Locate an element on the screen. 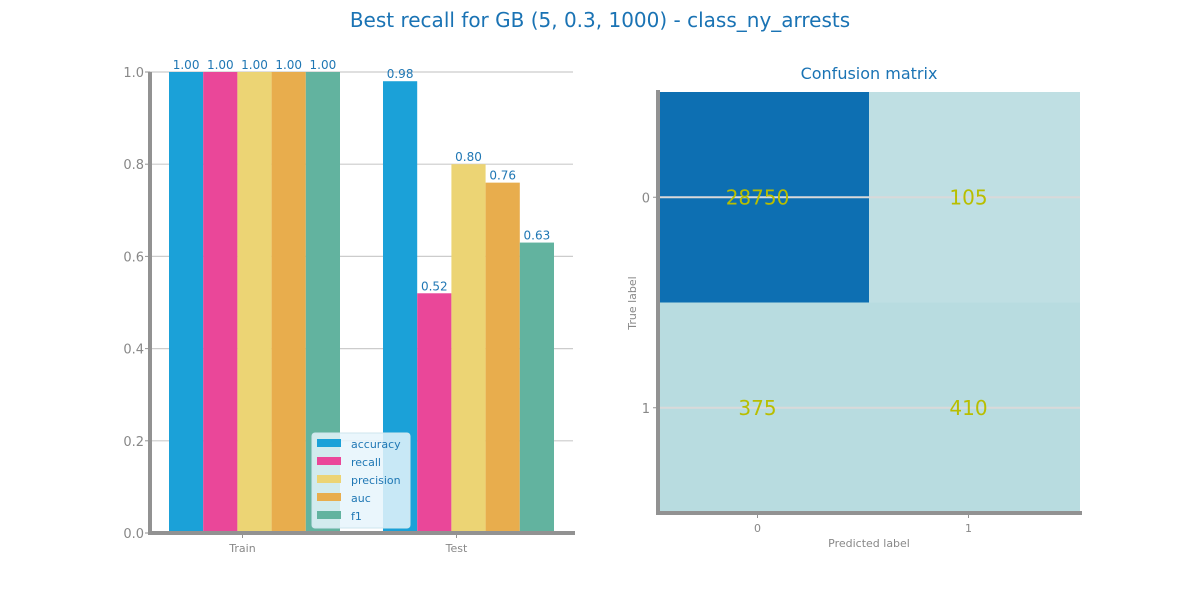  bar-value-label: 0.63 is located at coordinates (537, 236).